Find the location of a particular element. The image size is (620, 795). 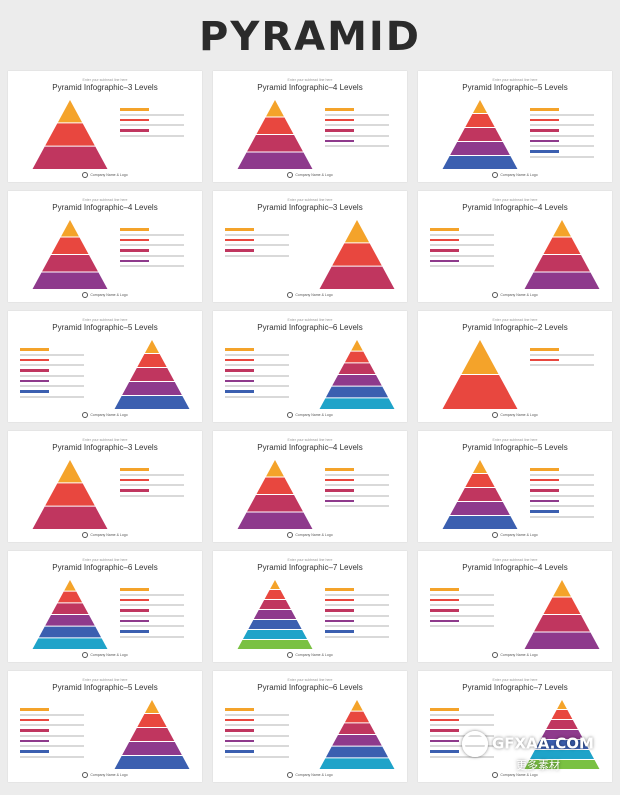

card-title: Pyramid Infographic–2 Levels is located at coordinates (515, 327).